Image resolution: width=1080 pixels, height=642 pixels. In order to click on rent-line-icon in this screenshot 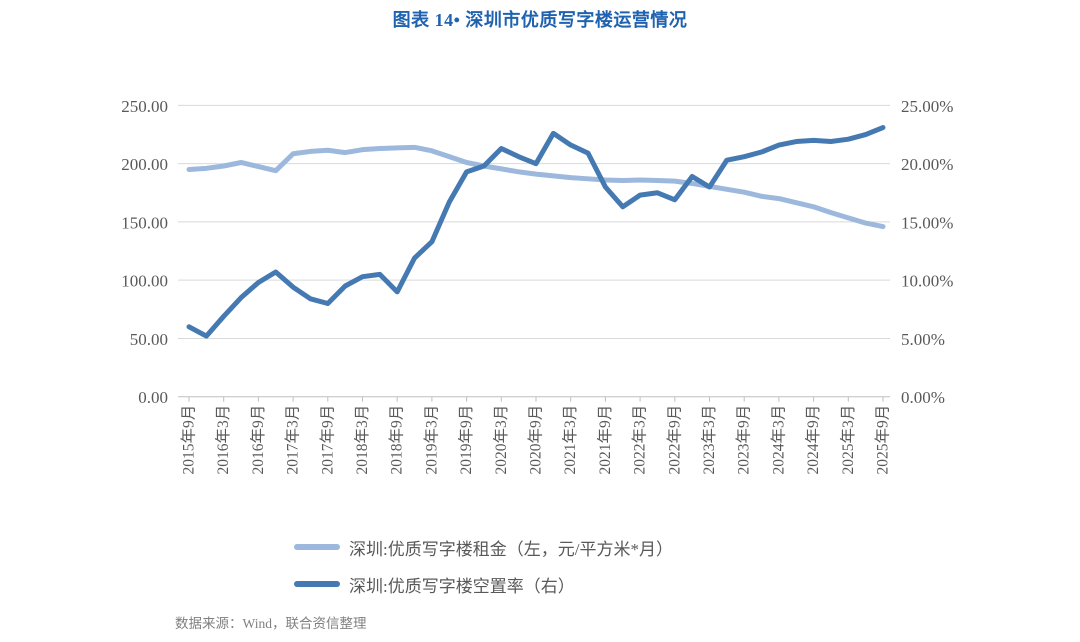, I will do `click(317, 547)`.